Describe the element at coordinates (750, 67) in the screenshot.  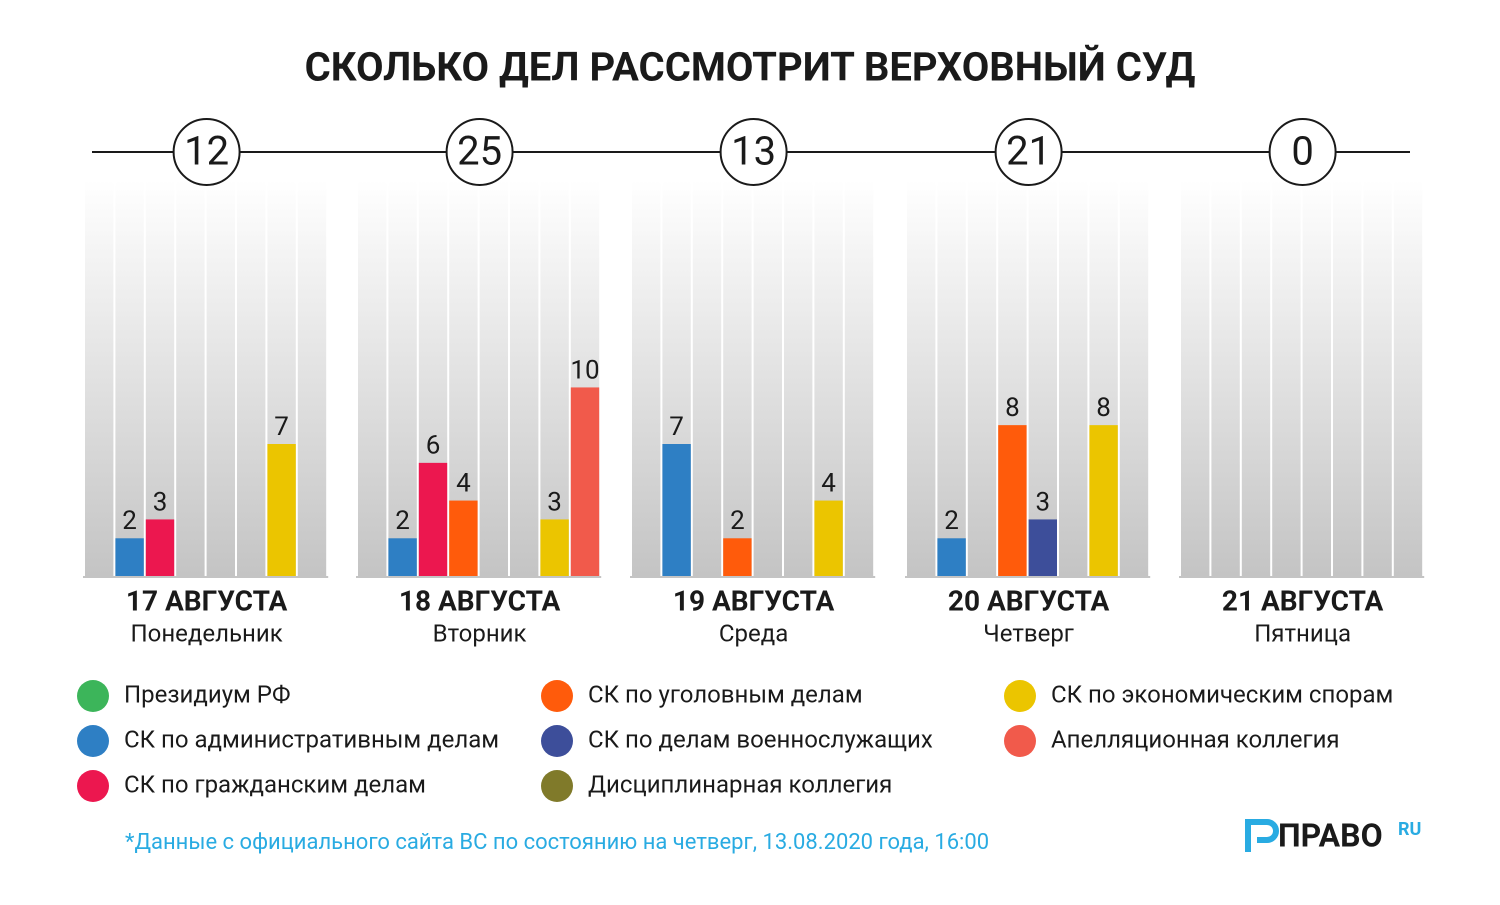
I see `chart-title: СКОЛЬКО ДЕЛ РАССМОТРИТ ВЕРХОВНЫЙ СУД` at that location.